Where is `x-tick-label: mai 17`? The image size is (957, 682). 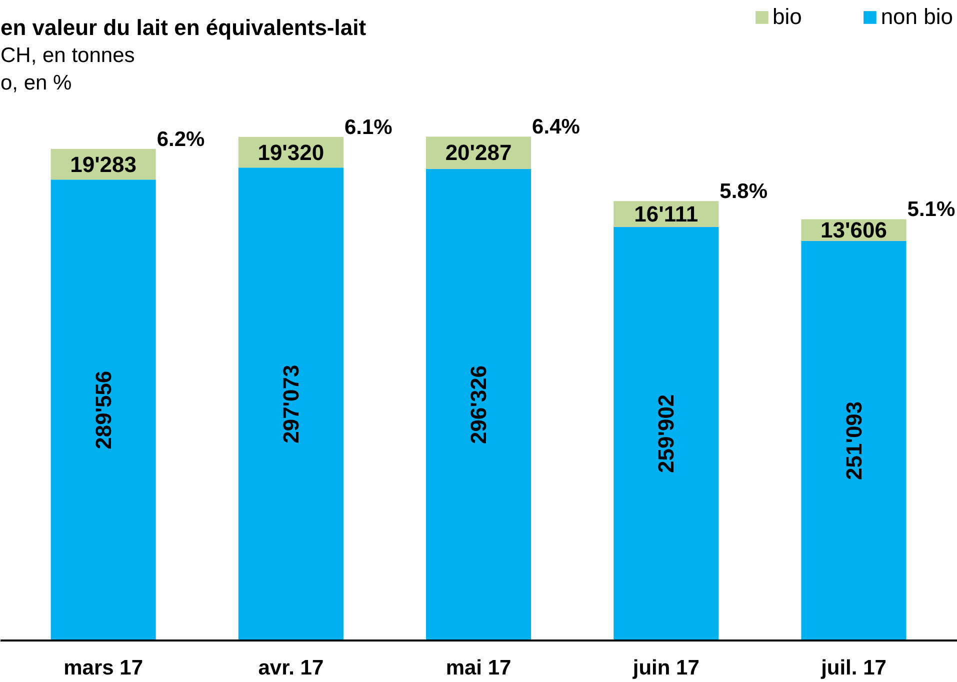
x-tick-label: mai 17 is located at coordinates (479, 668).